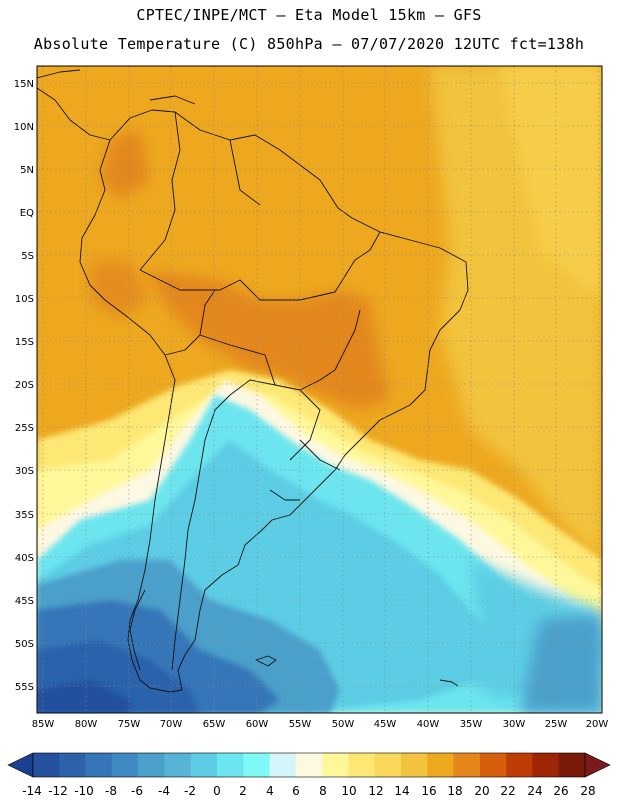 This screenshot has height=800, width=618. What do you see at coordinates (164, 791) in the screenshot?
I see `colorbar-label: -4` at bounding box center [164, 791].